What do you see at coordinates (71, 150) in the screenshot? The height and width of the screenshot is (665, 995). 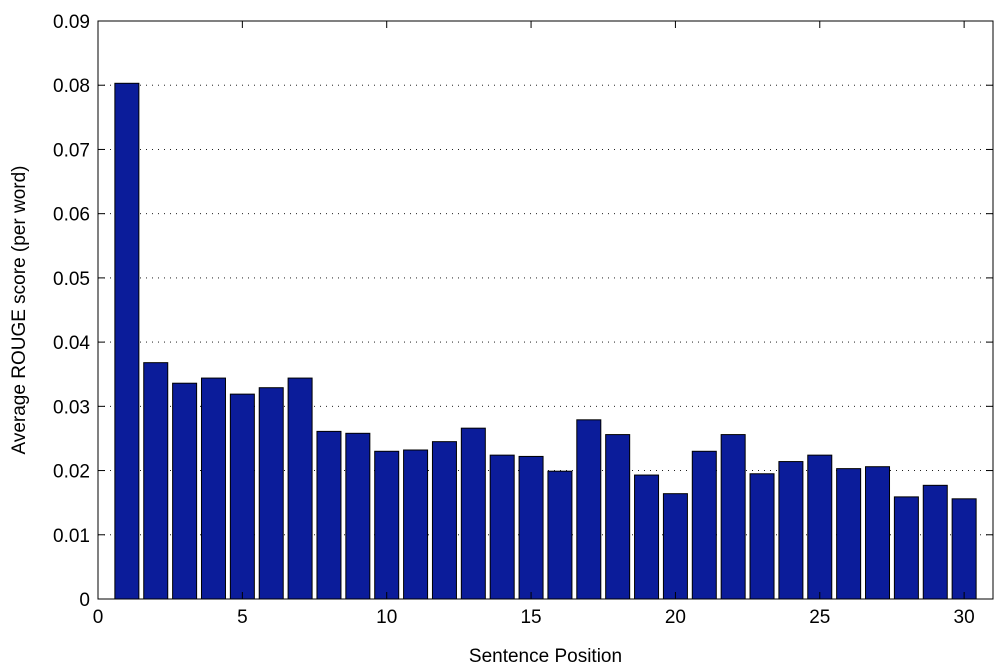 I see `y-tick-label: 0.07` at bounding box center [71, 150].